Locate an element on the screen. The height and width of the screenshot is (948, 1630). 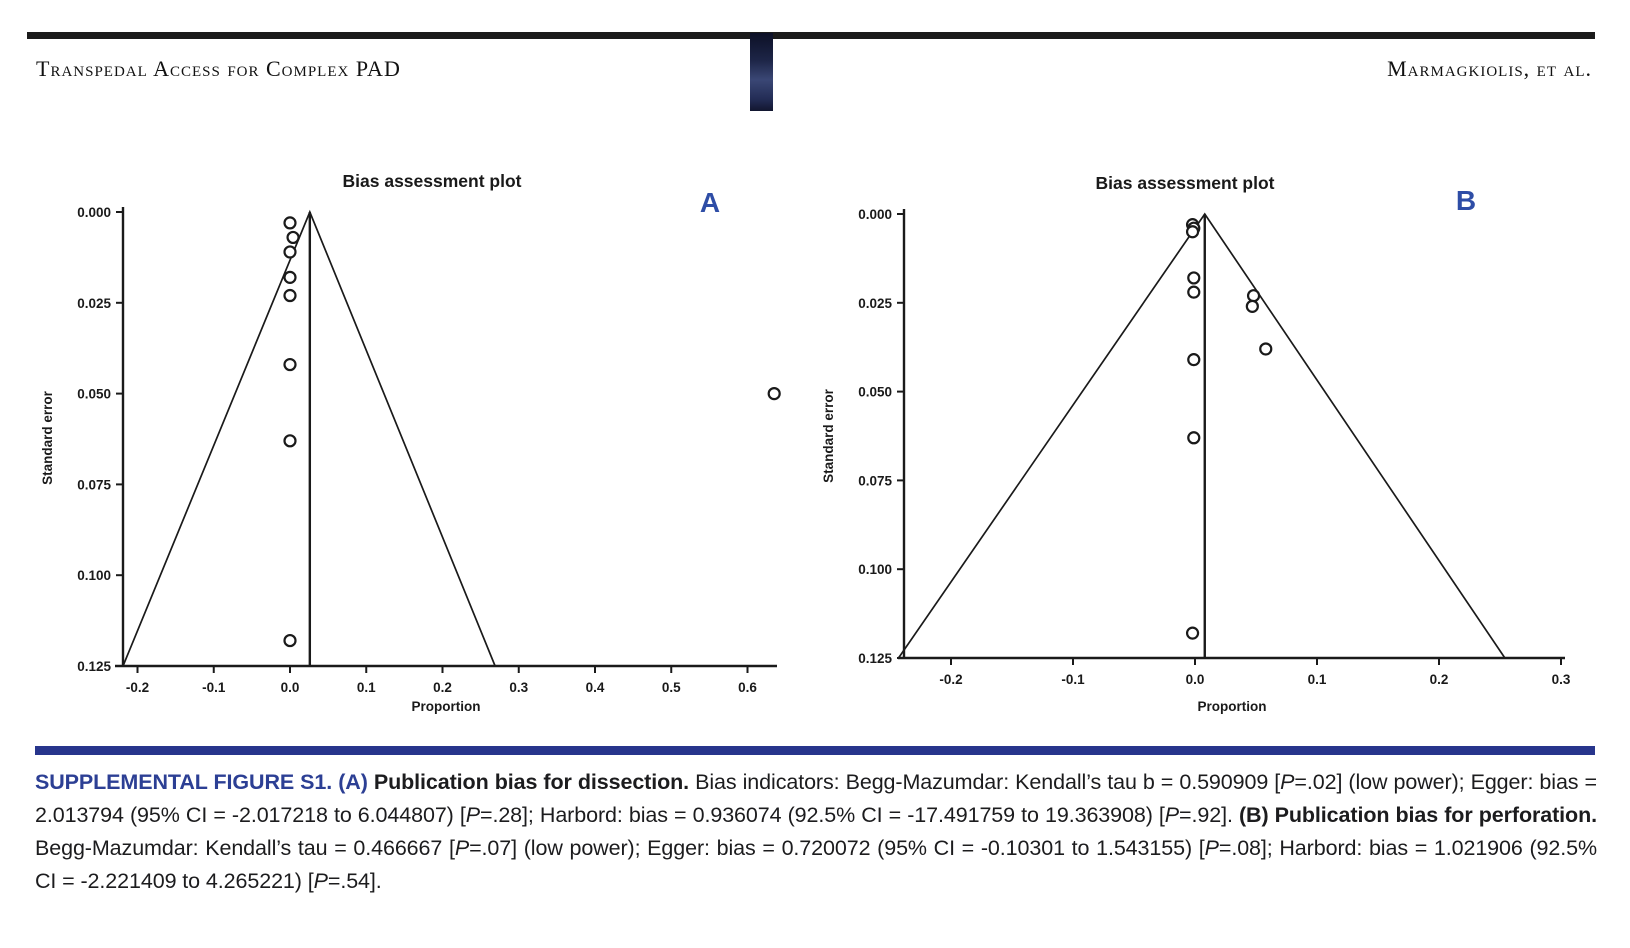
caption-segment: SUPPLEMENTAL FIGURE S1. (A) is located at coordinates (204, 782).